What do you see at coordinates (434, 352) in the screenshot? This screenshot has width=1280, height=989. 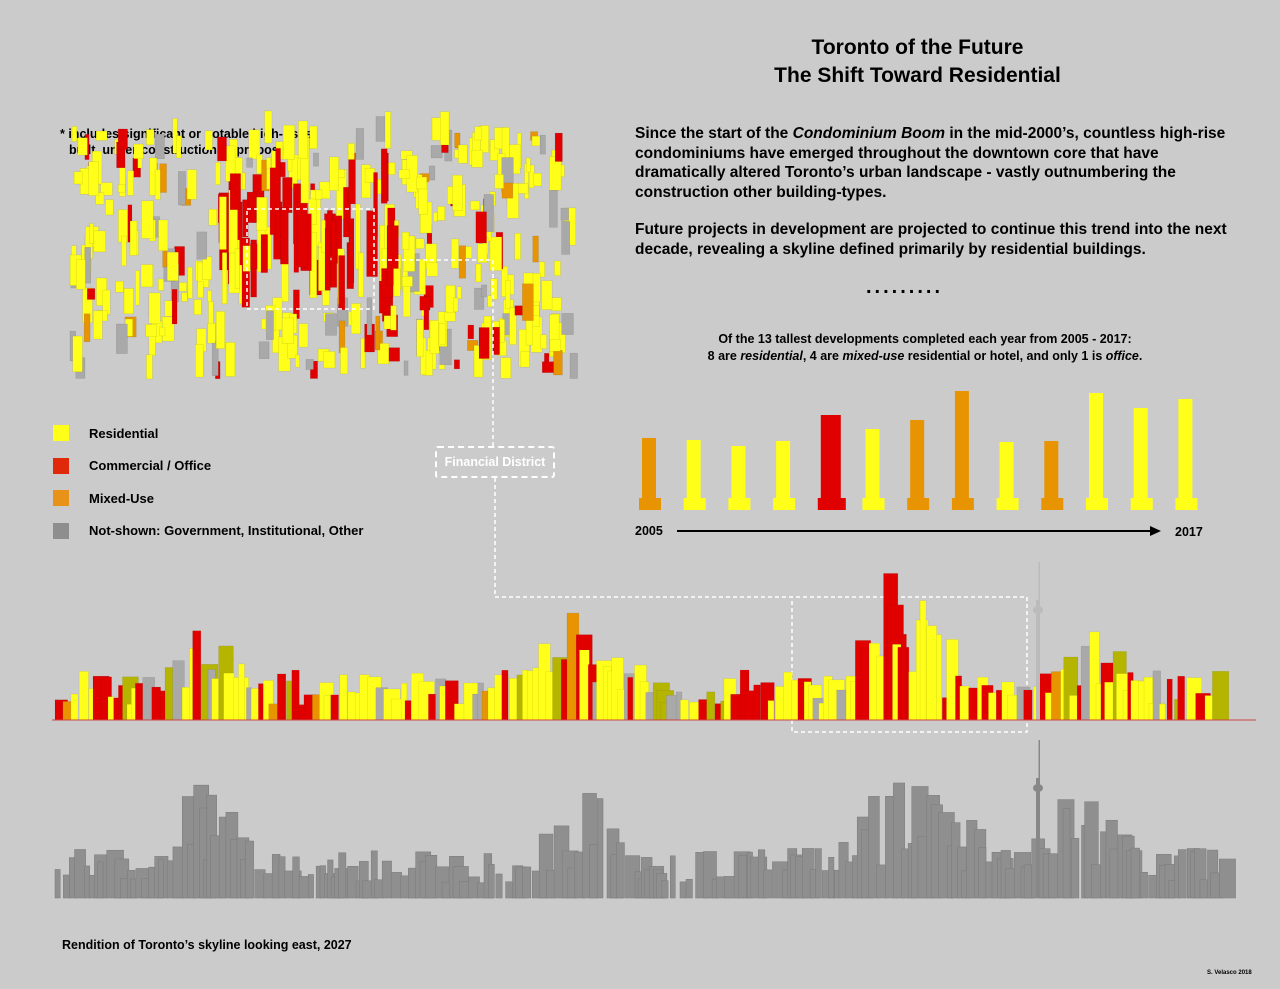 I see `connector-line` at bounding box center [434, 352].